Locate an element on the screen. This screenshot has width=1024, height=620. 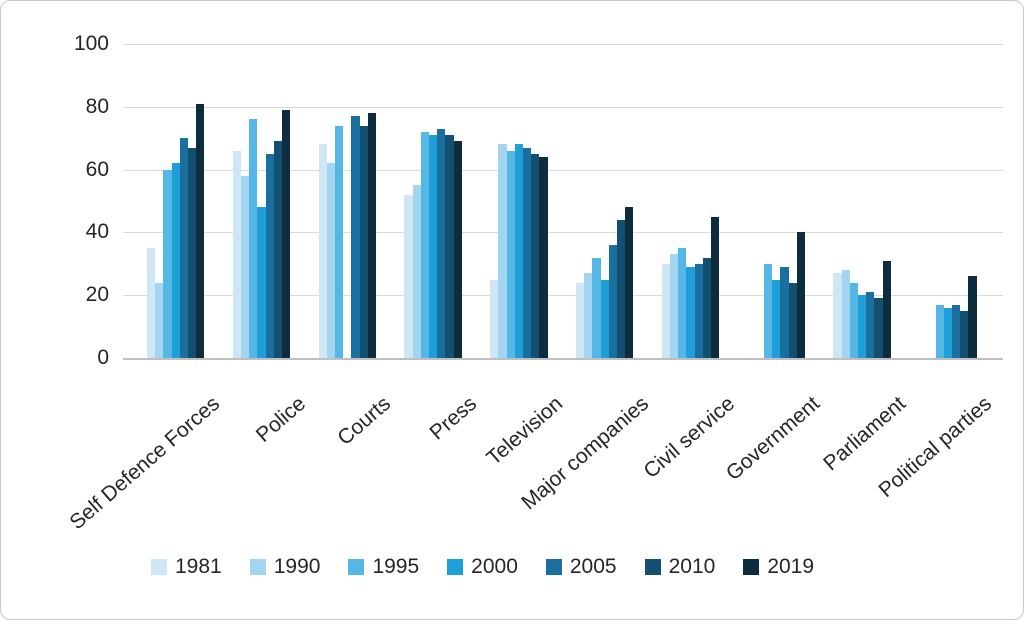
bar-2005-courts is located at coordinates (355, 237).